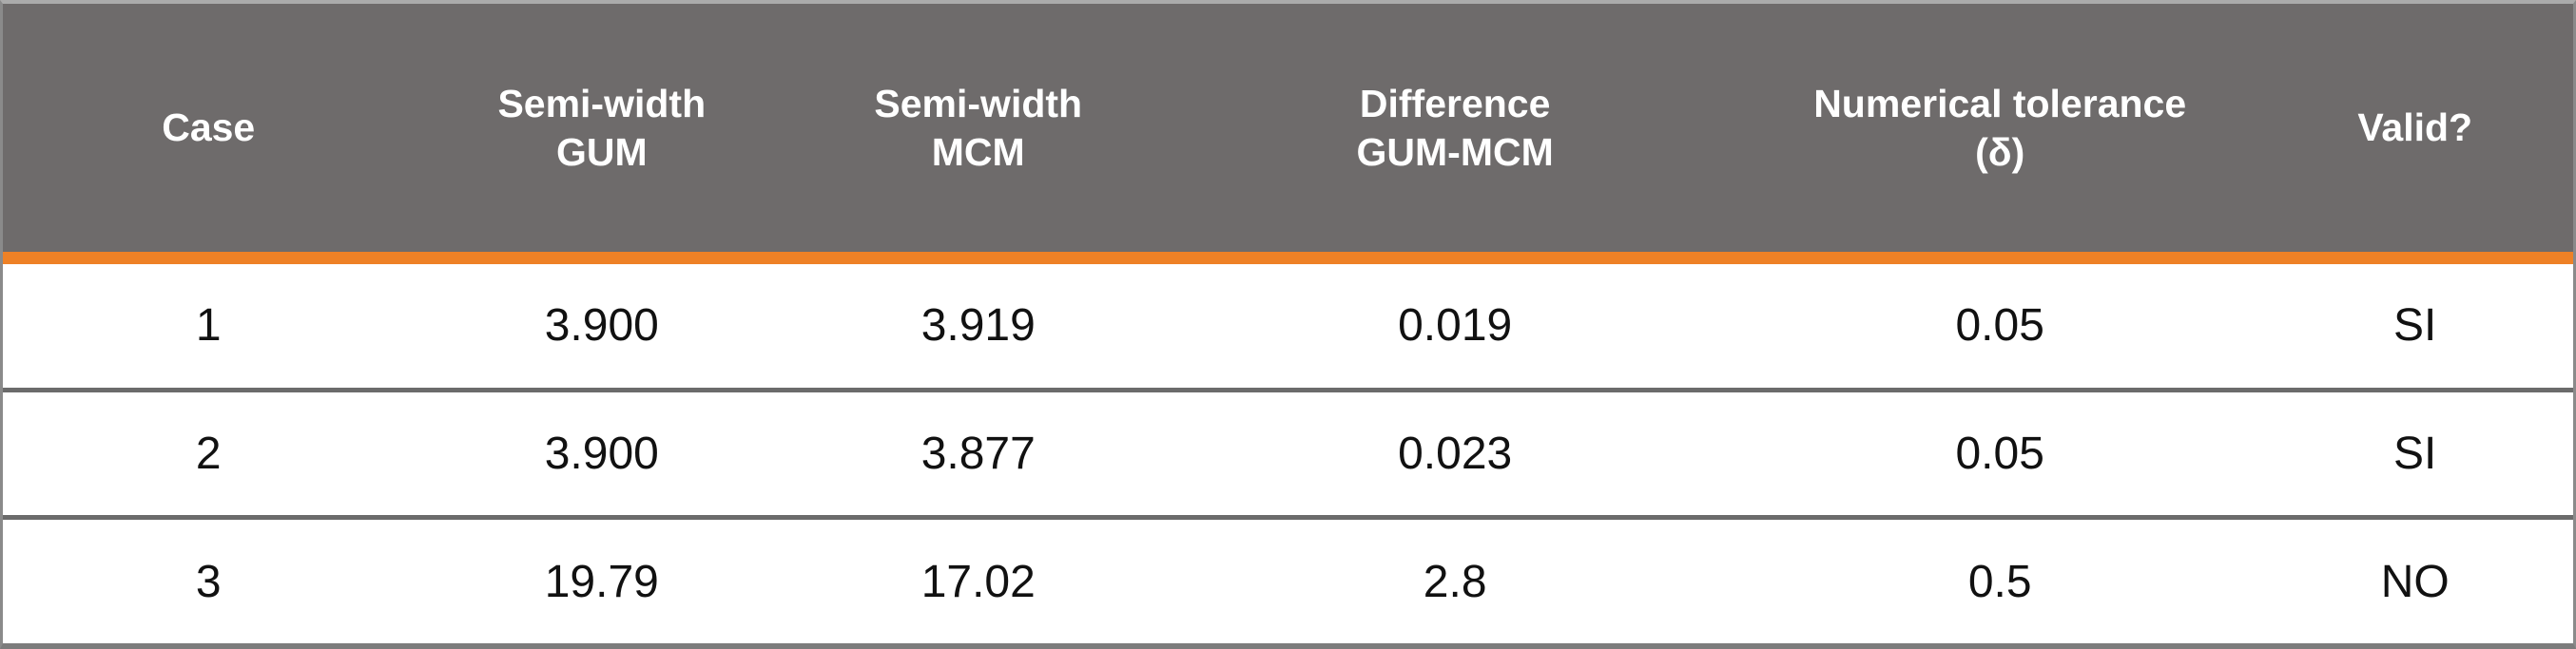 This screenshot has height=649, width=2576. I want to click on cell-difference: 2.8, so click(1455, 581).